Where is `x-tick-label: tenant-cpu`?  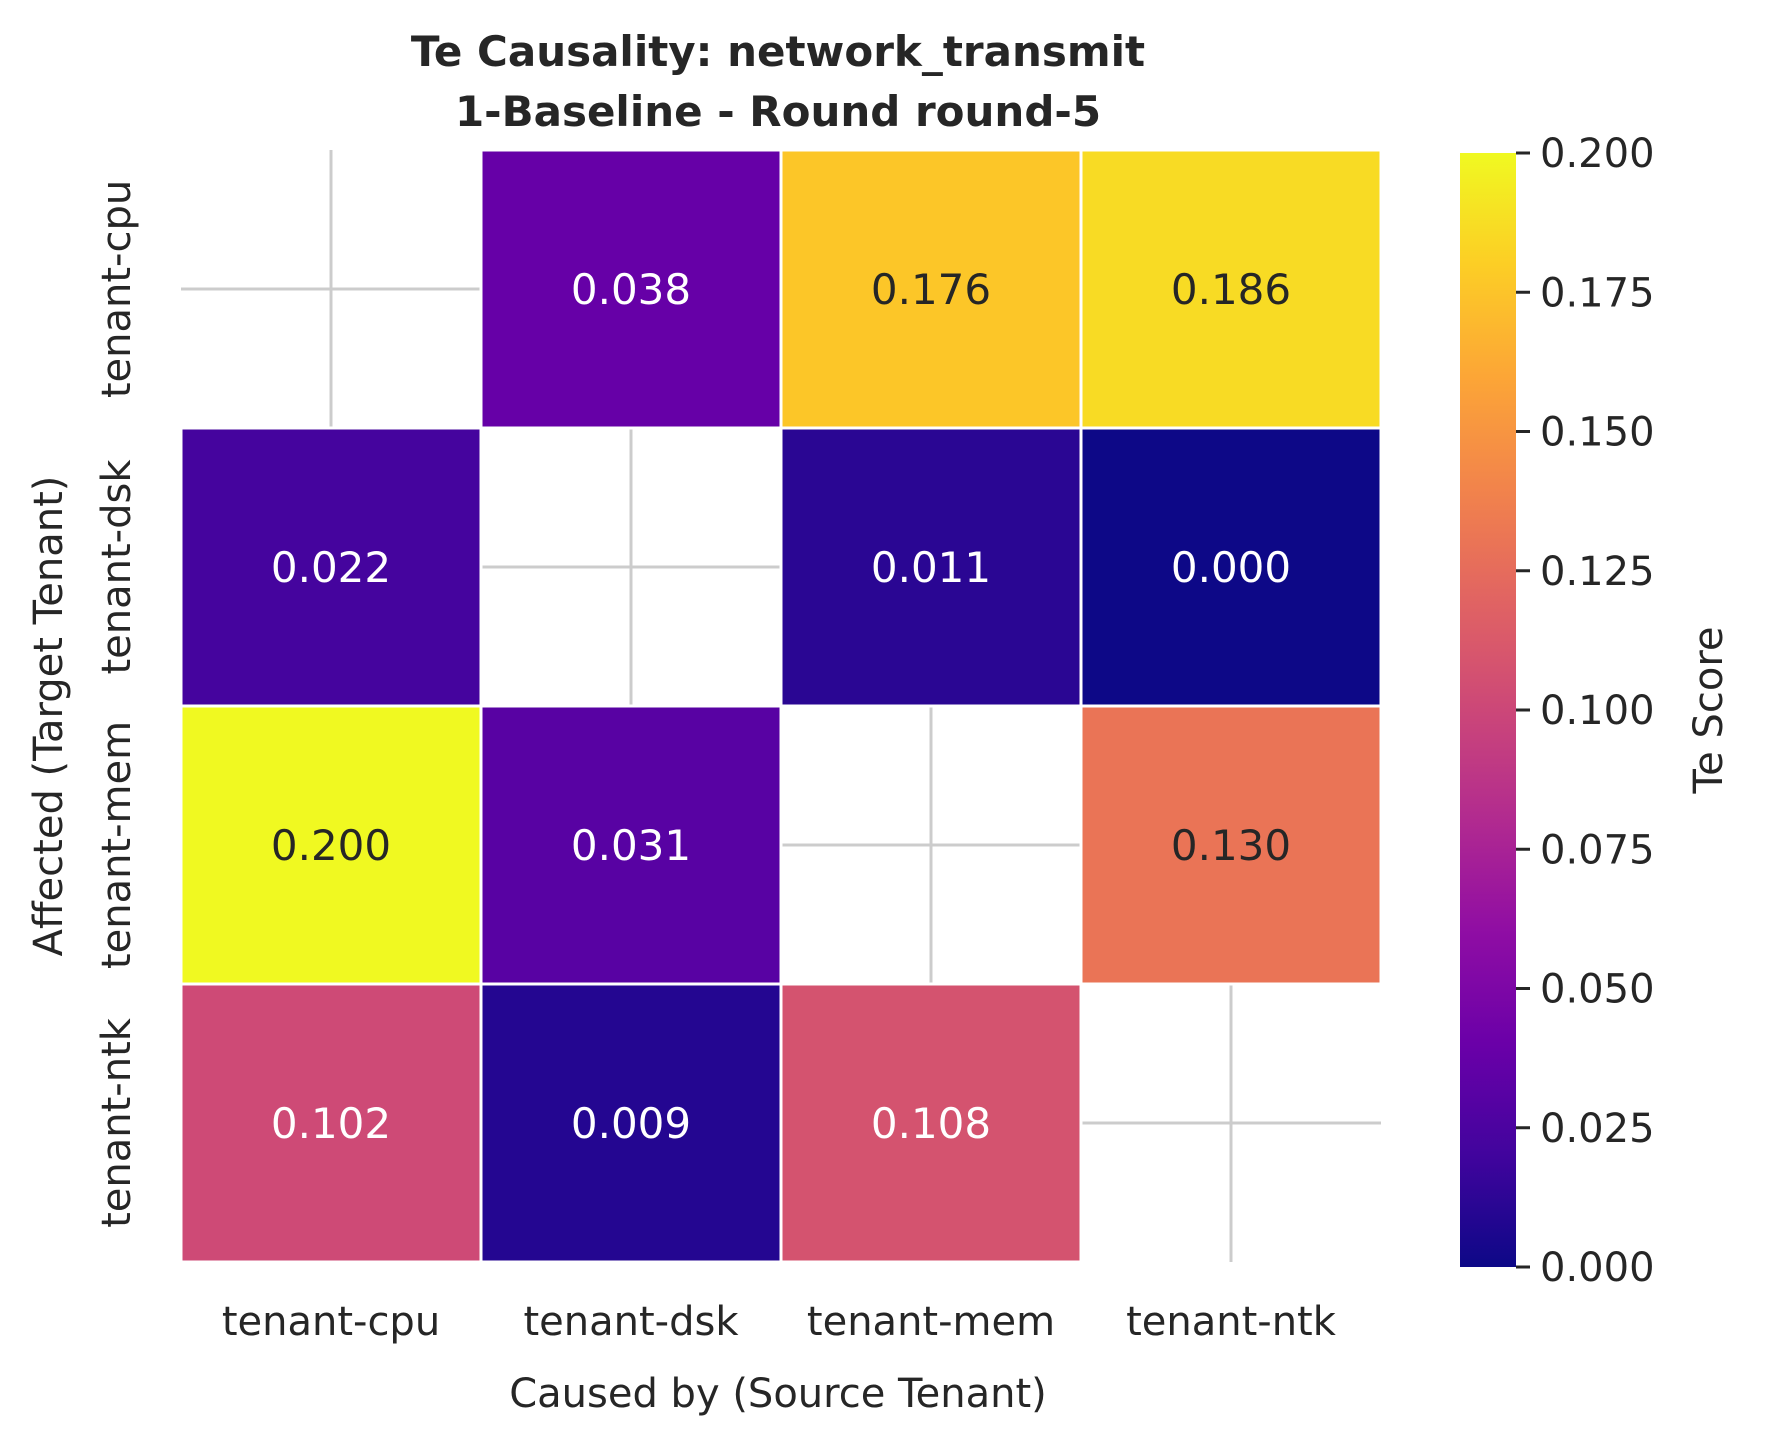 x-tick-label: tenant-cpu is located at coordinates (331, 1322).